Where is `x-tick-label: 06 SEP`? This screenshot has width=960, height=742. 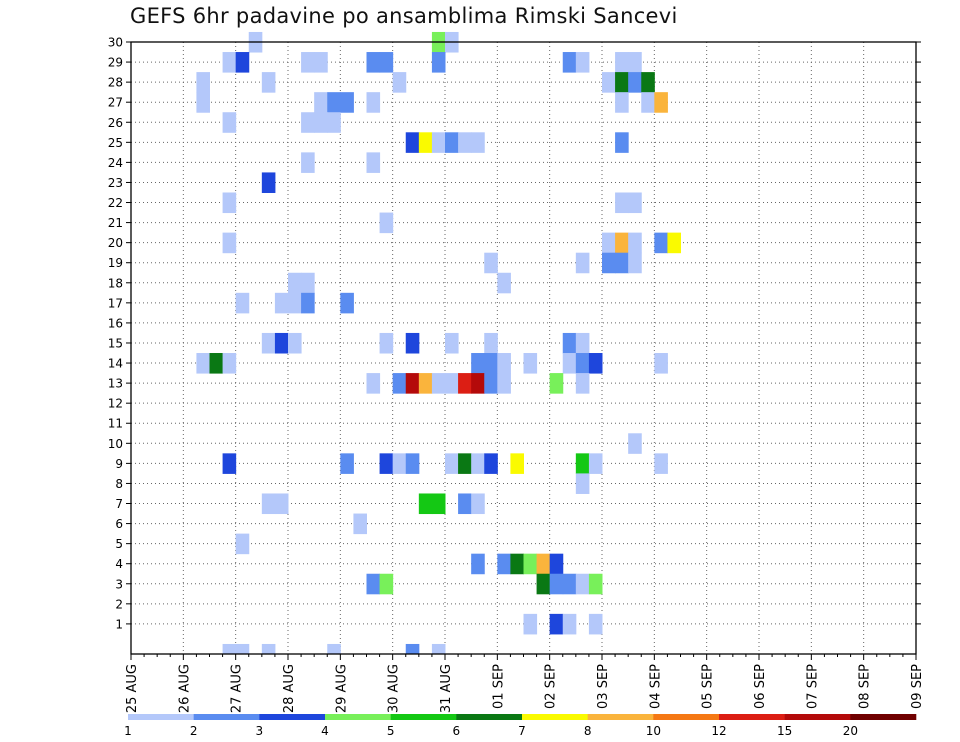 x-tick-label: 06 SEP is located at coordinates (760, 686).